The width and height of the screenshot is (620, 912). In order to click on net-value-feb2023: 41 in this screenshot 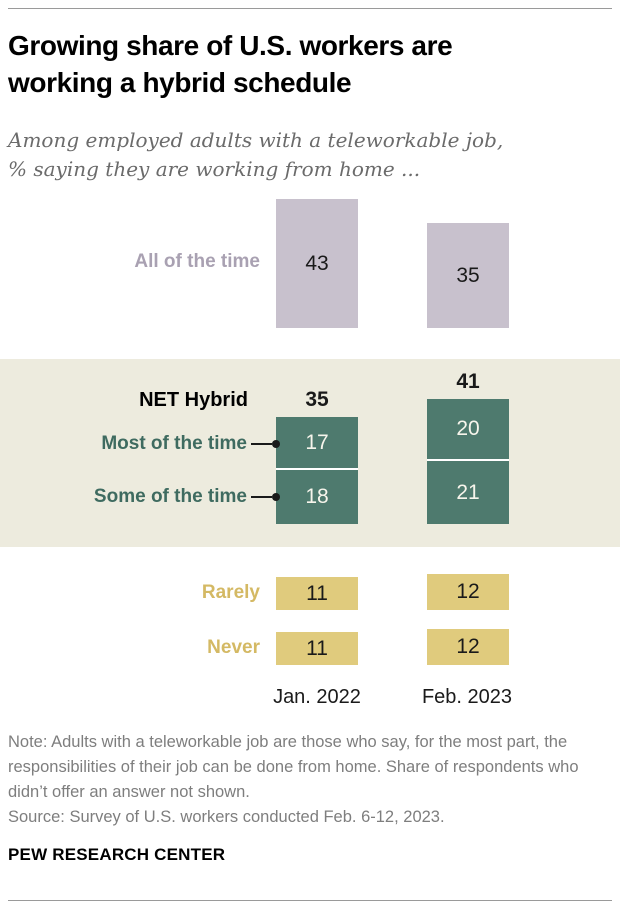, I will do `click(468, 381)`.